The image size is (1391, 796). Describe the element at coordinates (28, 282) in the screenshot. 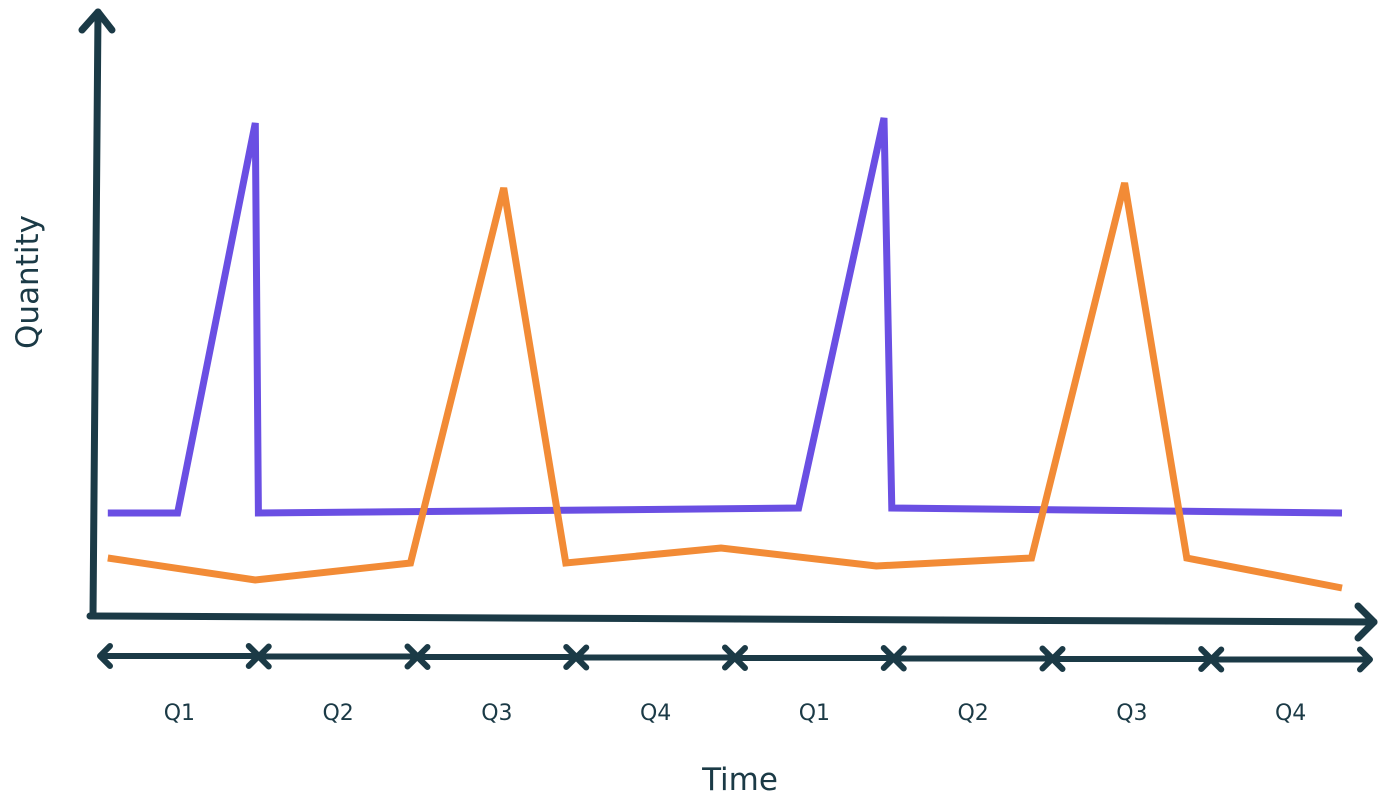

I see `y-axis-label: Quantity` at that location.